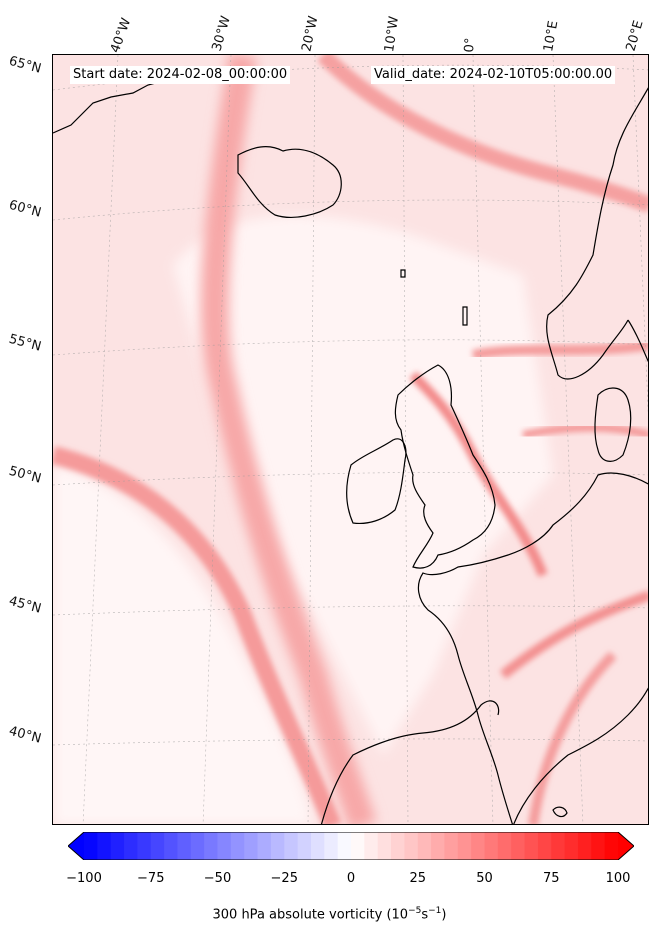 Image resolution: width=659 pixels, height=936 pixels. I want to click on colorbar-tick-label: 0, so click(351, 878).